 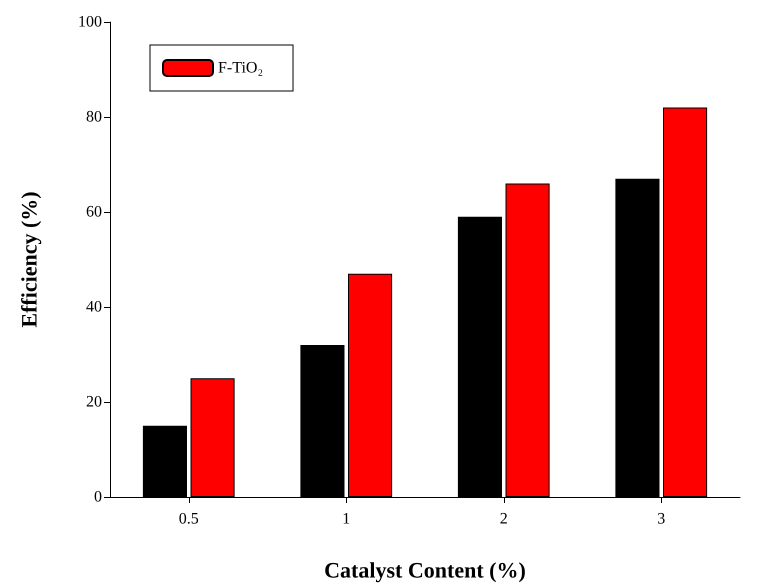 I want to click on y-axis-title: Efficiency (%), so click(x=29, y=259).